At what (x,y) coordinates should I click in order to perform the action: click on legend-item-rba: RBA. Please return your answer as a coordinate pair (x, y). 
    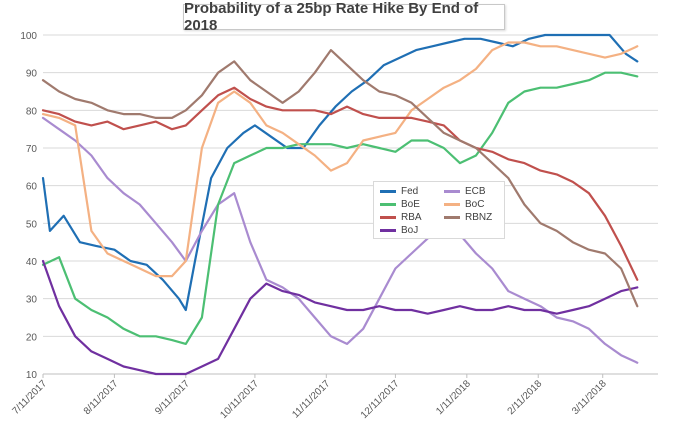
    Looking at the image, I should click on (401, 217).